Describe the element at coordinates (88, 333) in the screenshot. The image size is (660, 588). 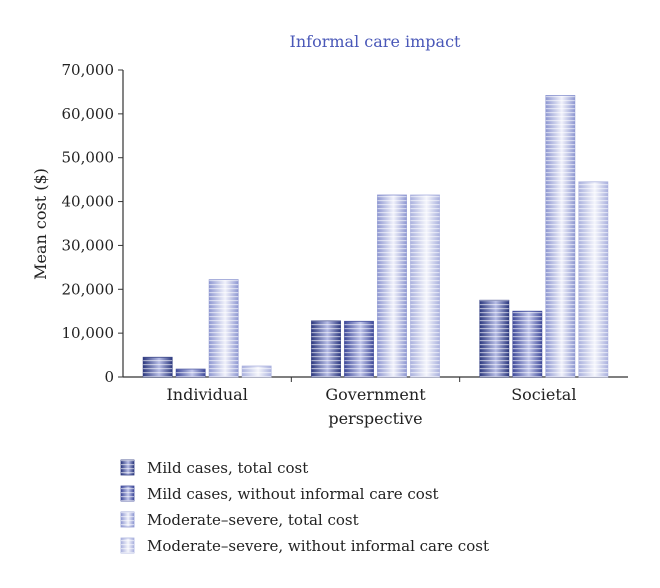
I see `y-tick-label: 10,000` at that location.